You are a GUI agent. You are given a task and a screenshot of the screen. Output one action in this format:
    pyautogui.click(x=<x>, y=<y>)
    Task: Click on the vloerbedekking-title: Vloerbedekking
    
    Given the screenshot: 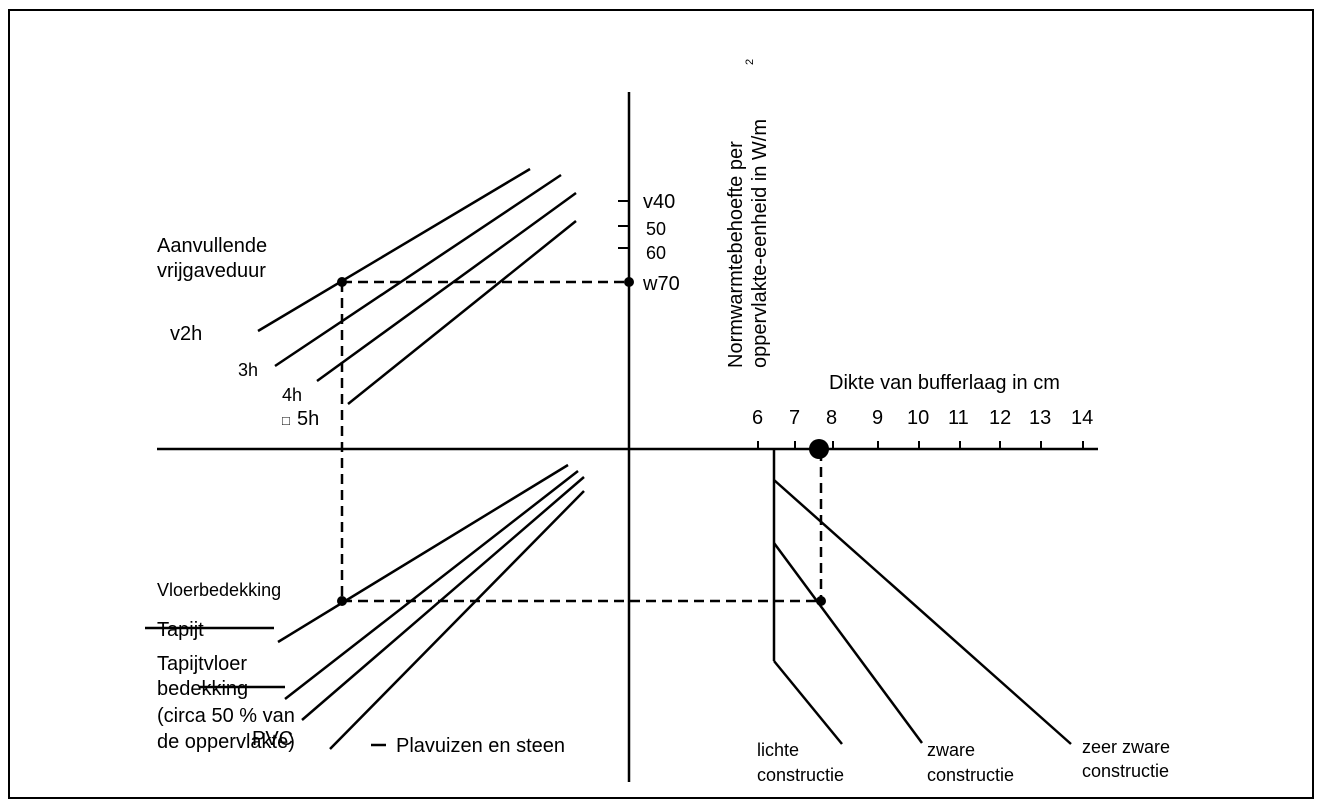 What is the action you would take?
    pyautogui.click(x=219, y=590)
    